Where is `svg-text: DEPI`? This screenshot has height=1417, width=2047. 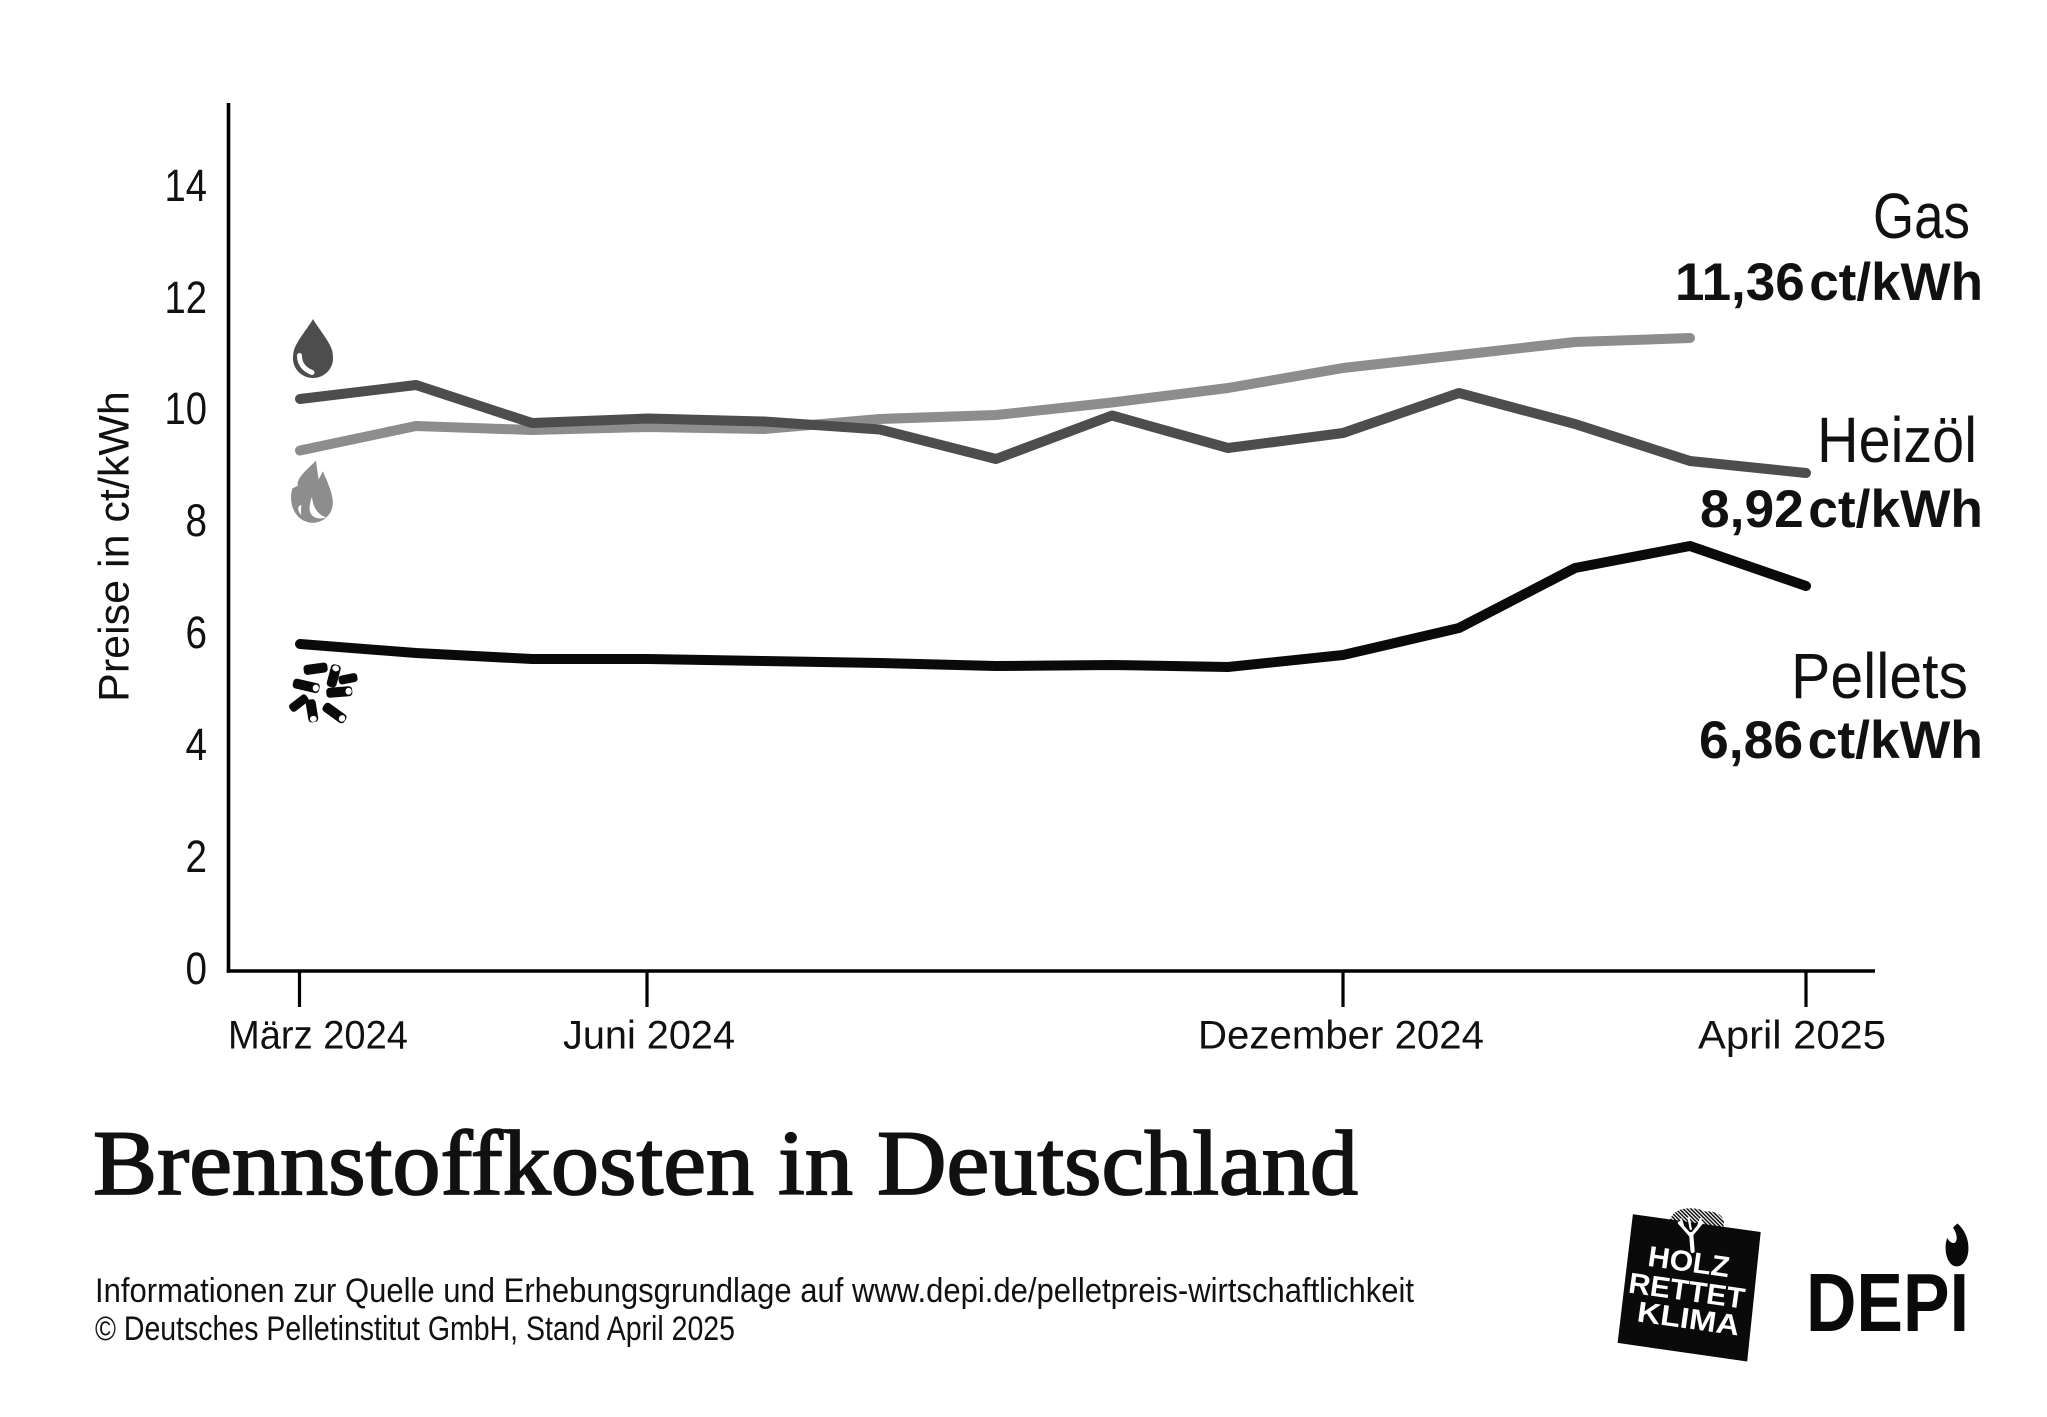
svg-text: DEPI is located at coordinates (1887, 1302).